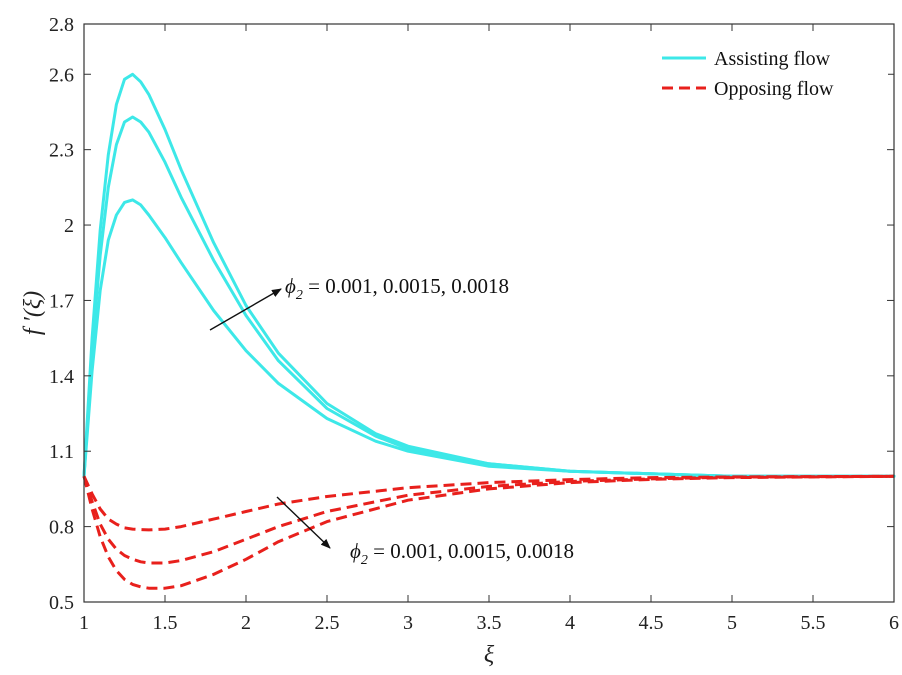 Image resolution: width=902 pixels, height=675 pixels. I want to click on x-tick-label: 3.5, so click(489, 623).